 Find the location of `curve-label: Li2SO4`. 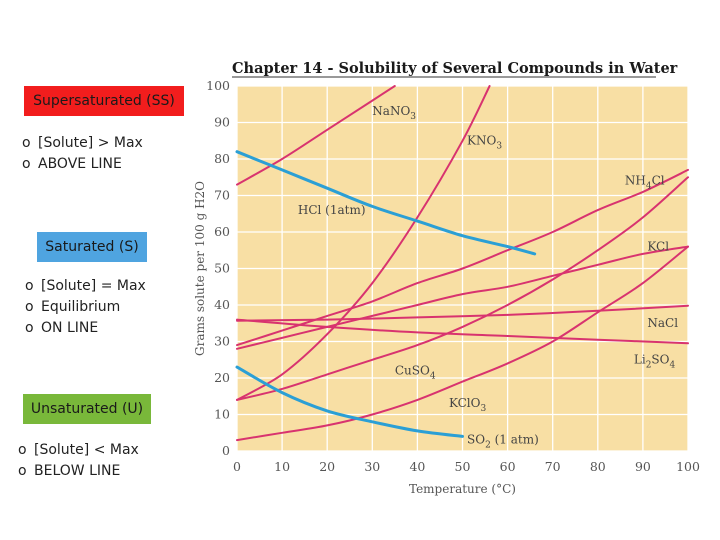

curve-label: Li2SO4 is located at coordinates (655, 361).